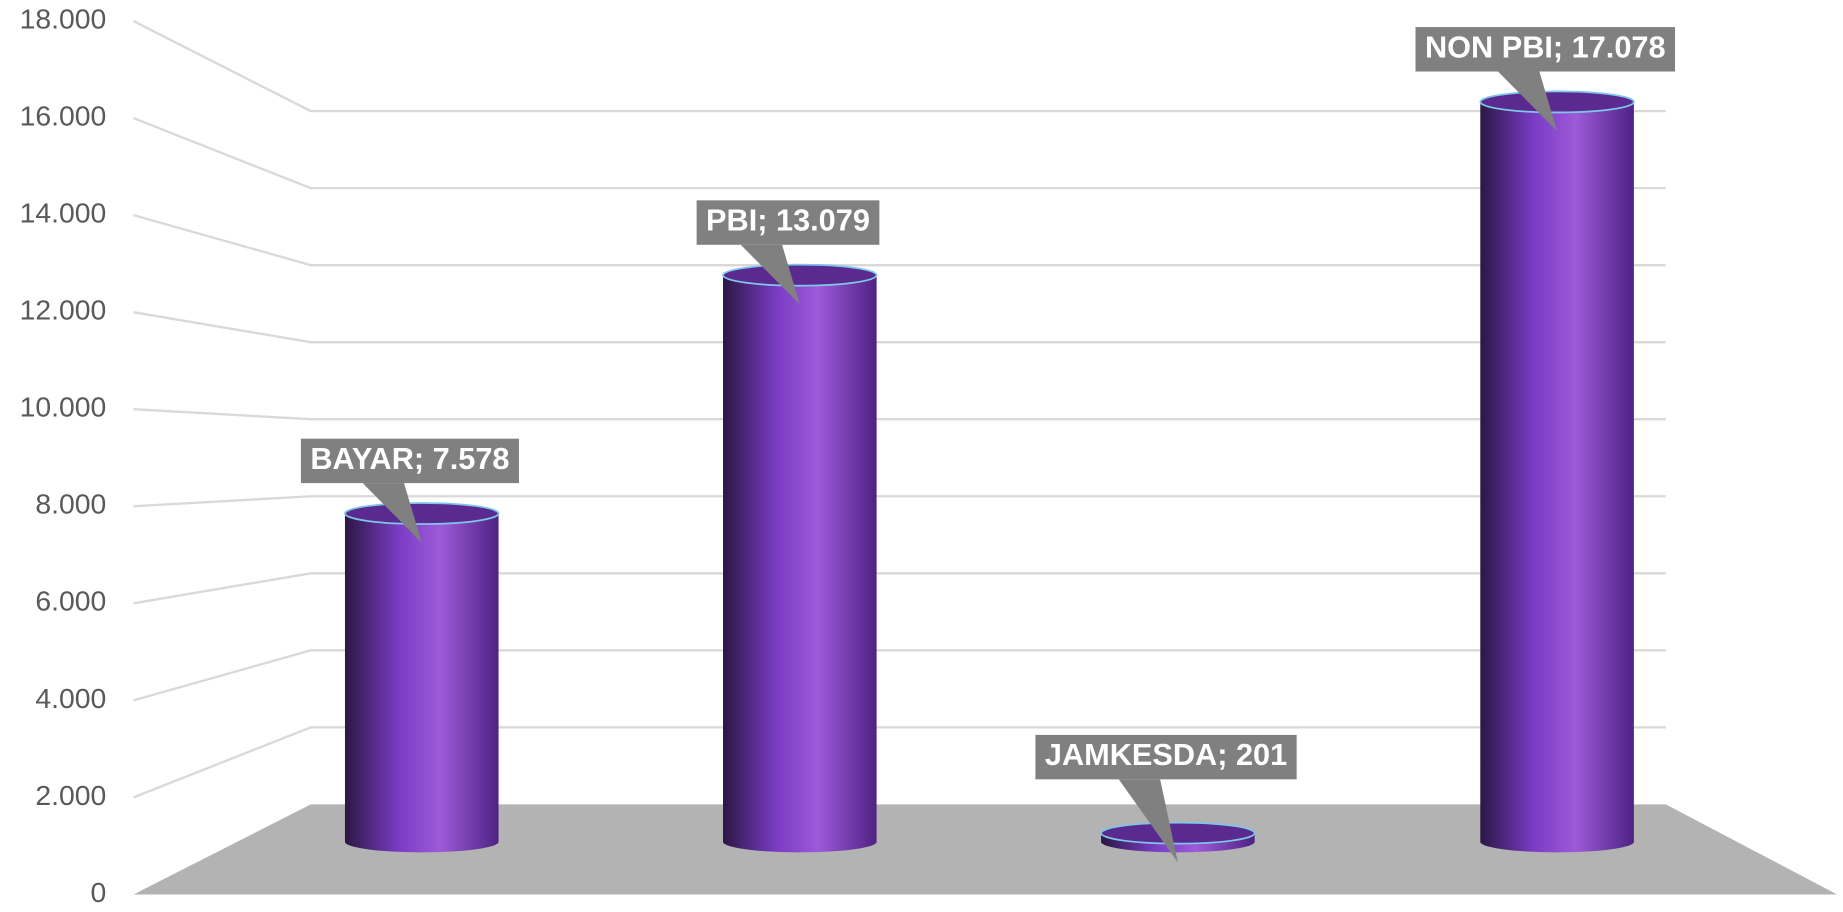  What do you see at coordinates (70, 601) in the screenshot?
I see `y-tick-label: 6.000` at bounding box center [70, 601].